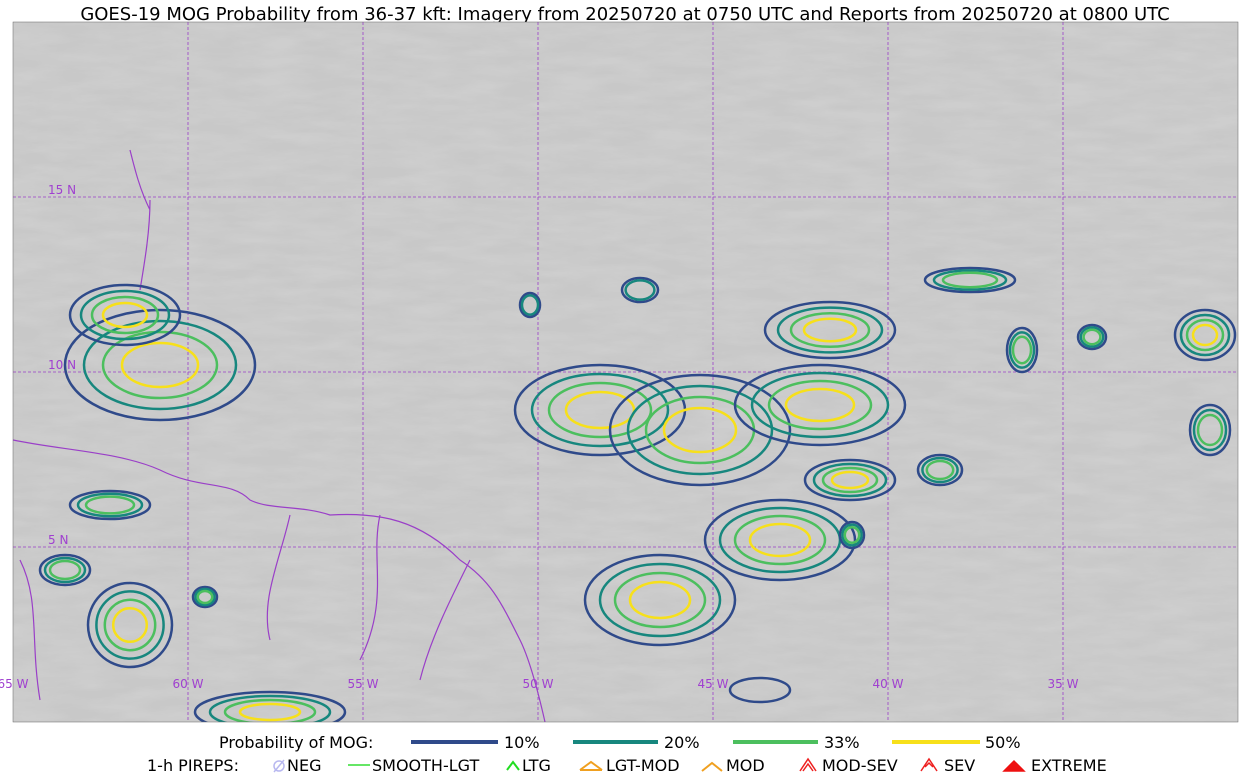  I want to click on lat-label: 15 N, so click(62, 190).